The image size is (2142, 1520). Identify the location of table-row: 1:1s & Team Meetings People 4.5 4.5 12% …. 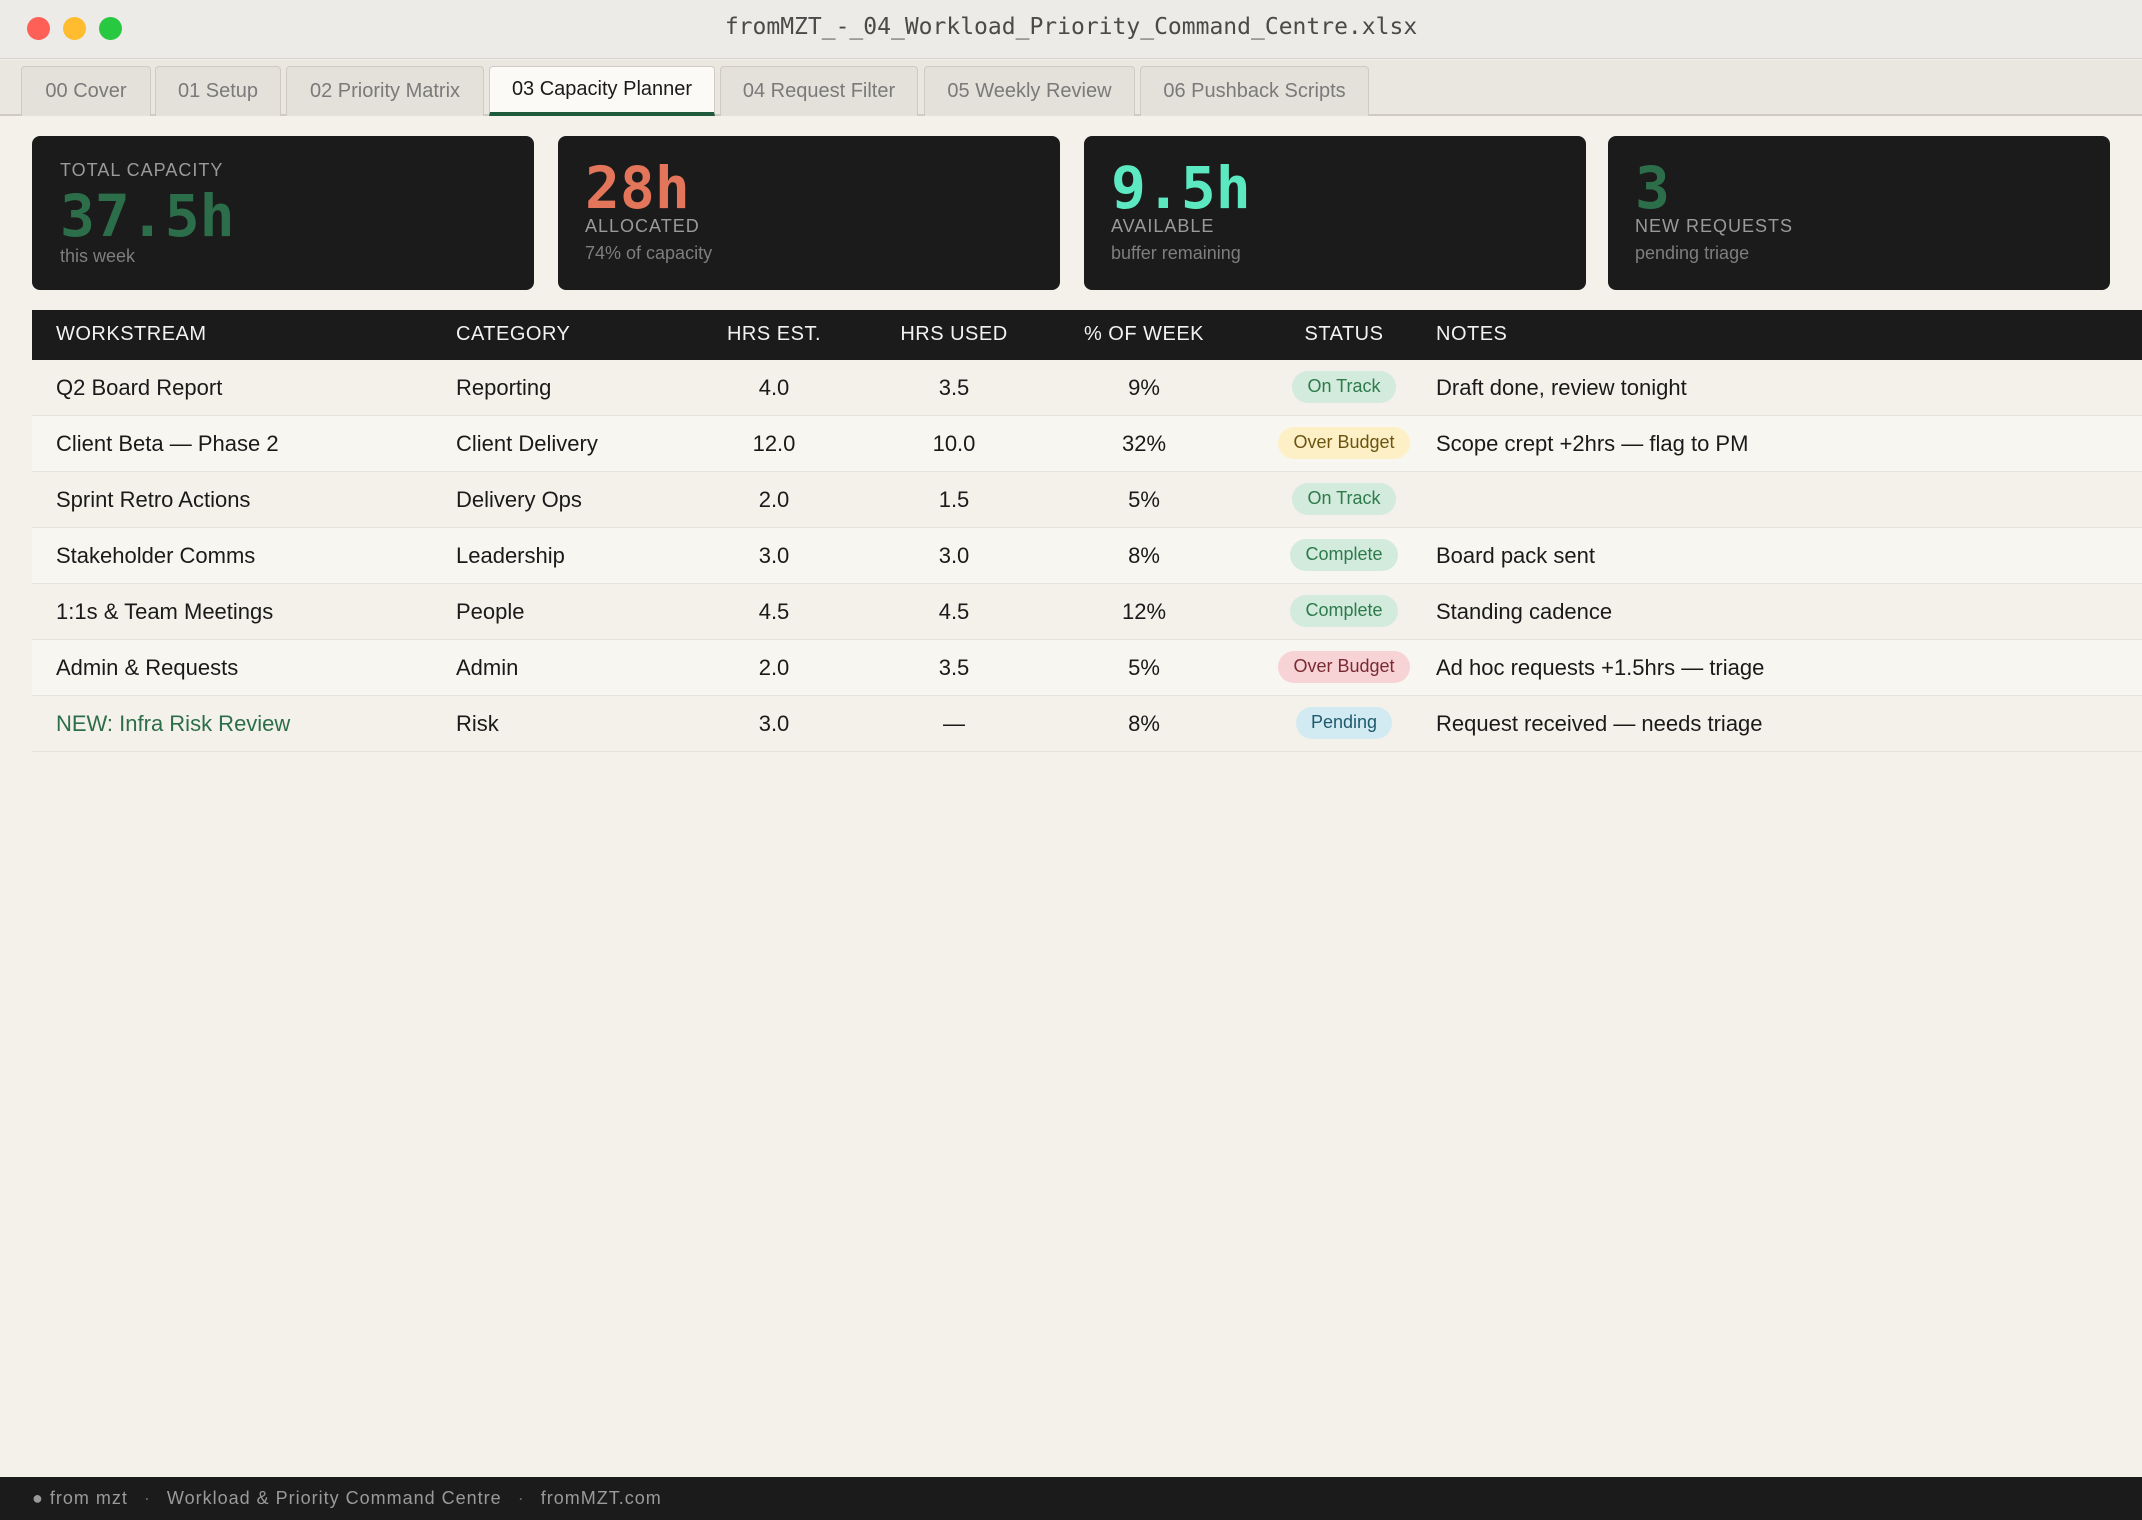
(1087, 612).